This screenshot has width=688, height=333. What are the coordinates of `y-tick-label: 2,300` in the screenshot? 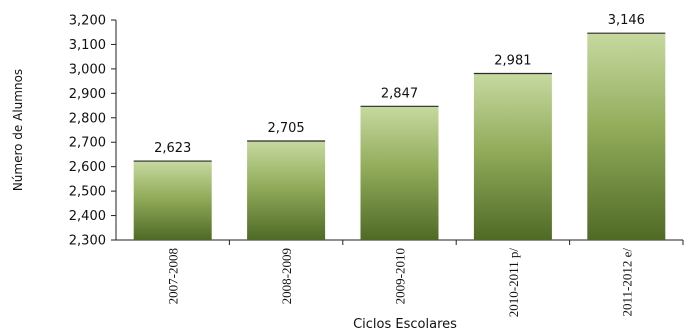 It's located at (87, 241).